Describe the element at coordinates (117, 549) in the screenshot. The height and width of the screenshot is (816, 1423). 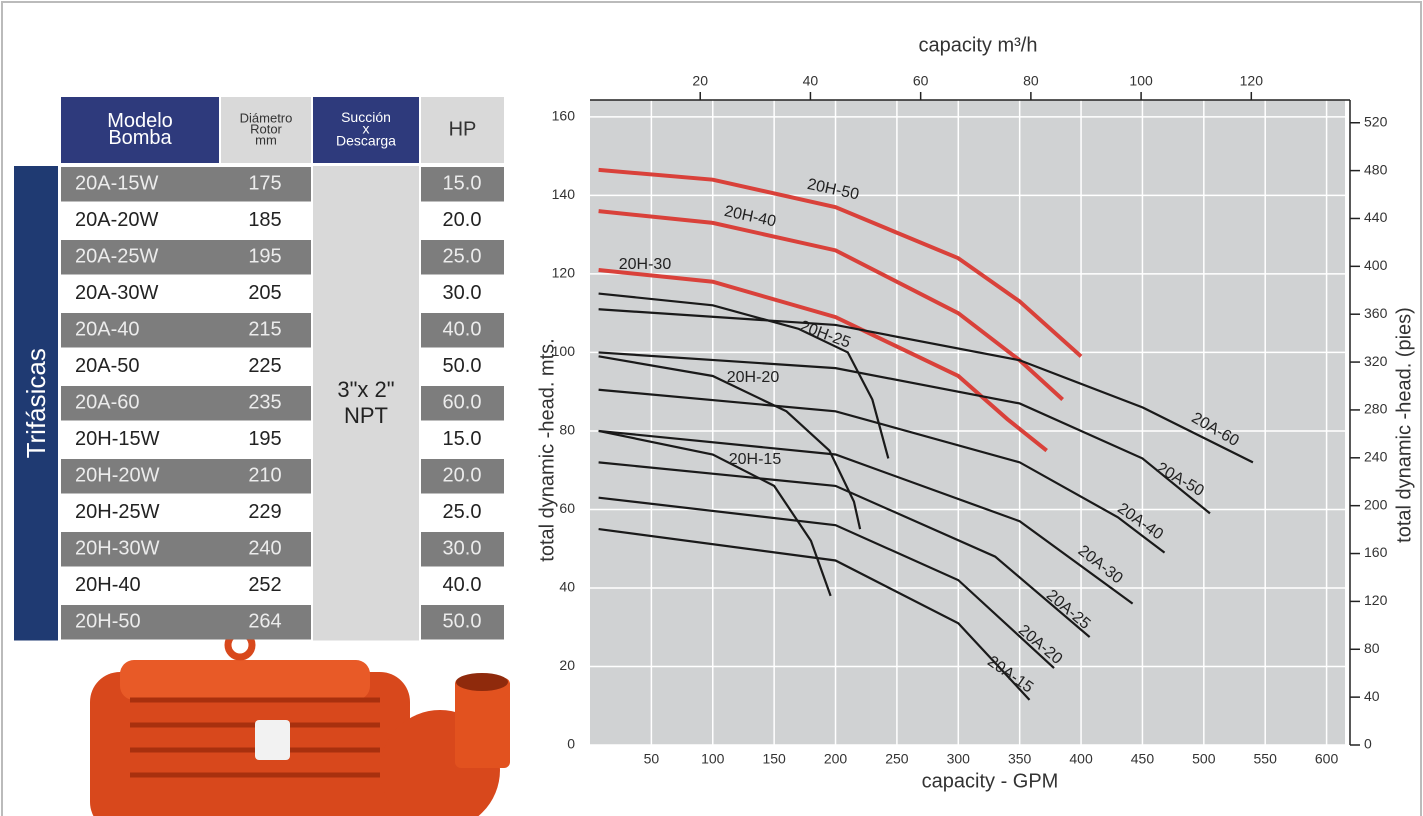
I see `model-cell: 20H-30W` at that location.